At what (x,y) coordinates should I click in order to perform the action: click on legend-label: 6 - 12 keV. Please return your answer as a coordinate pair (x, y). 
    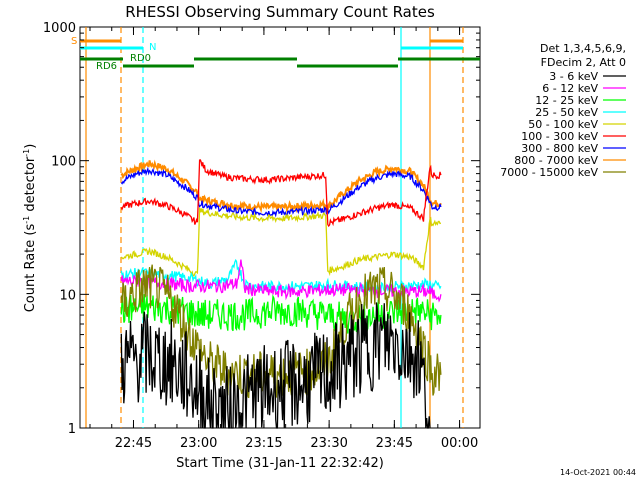
    Looking at the image, I should click on (570, 88).